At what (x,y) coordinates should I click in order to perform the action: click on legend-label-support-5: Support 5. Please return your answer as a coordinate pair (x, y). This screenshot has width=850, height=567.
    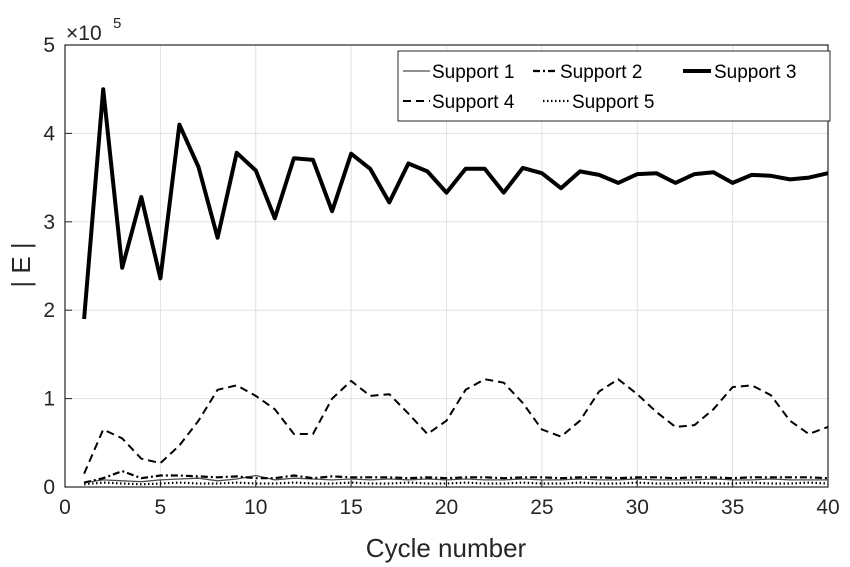
    Looking at the image, I should click on (613, 102).